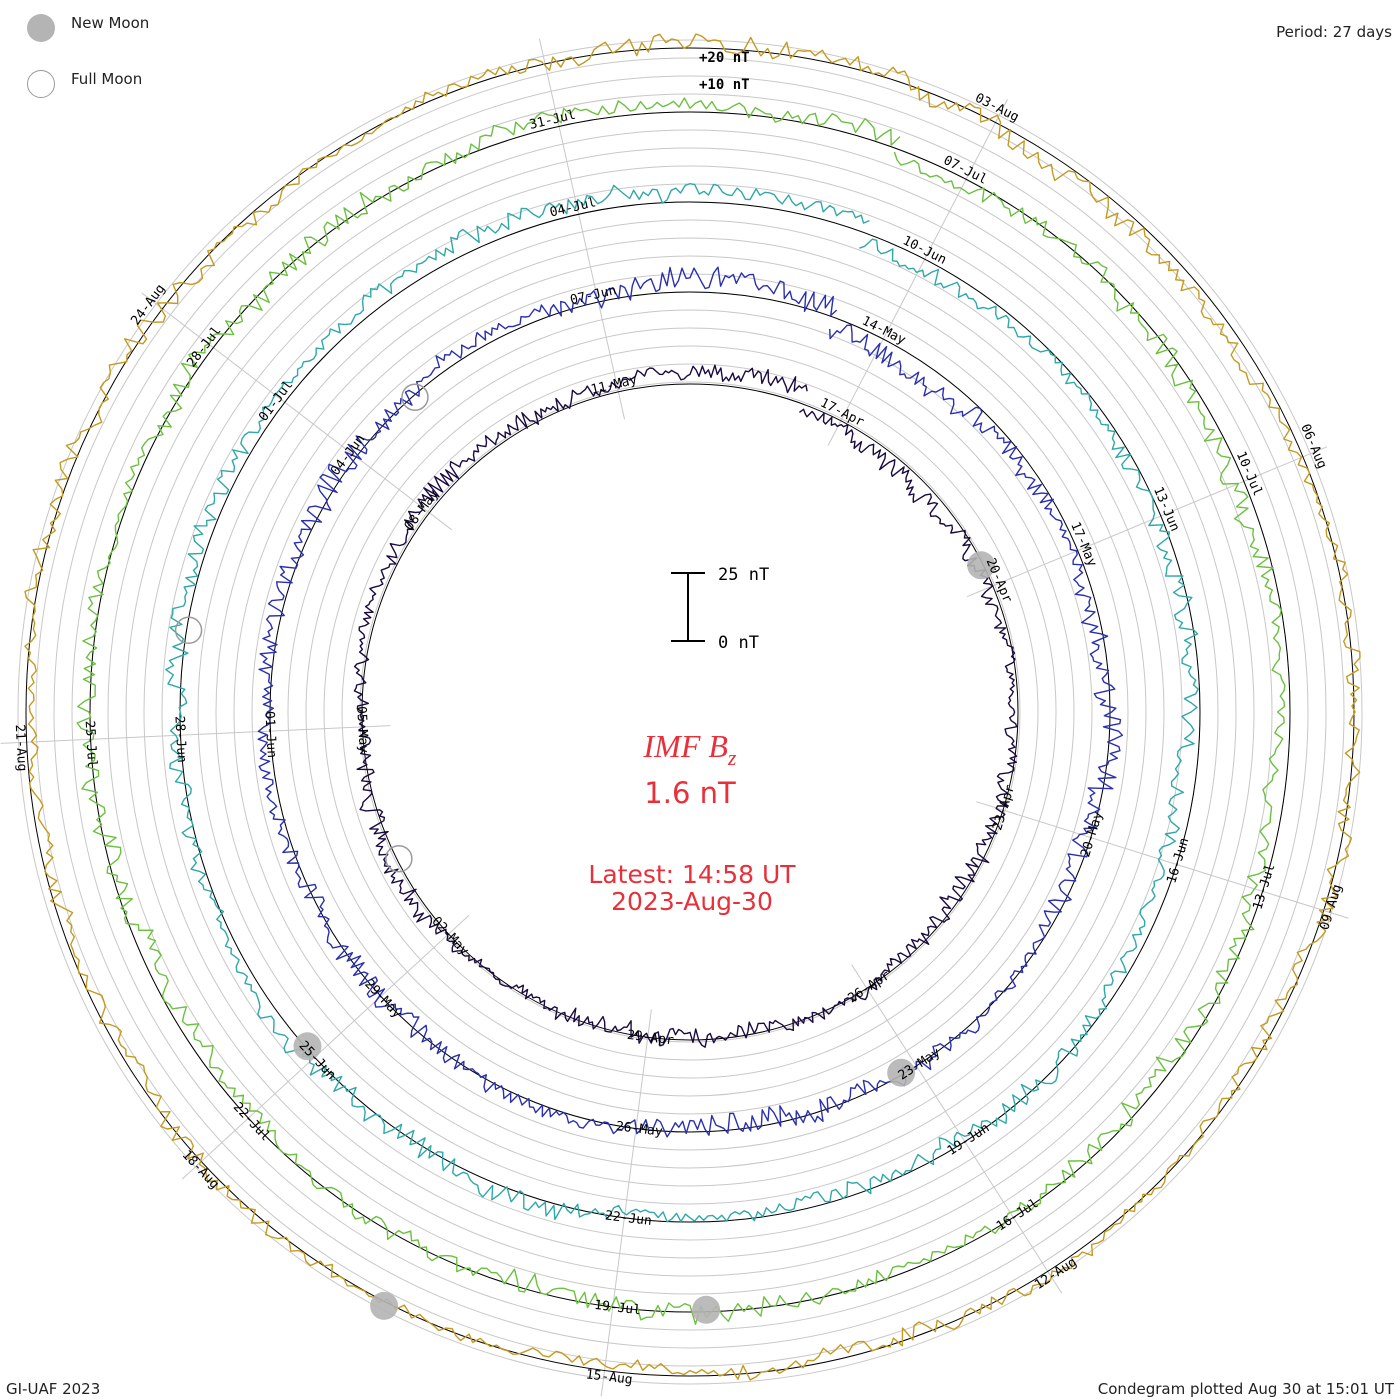  Describe the element at coordinates (720, 609) in the screenshot. I see `scale-bar: 25 nT 0 nT` at that location.